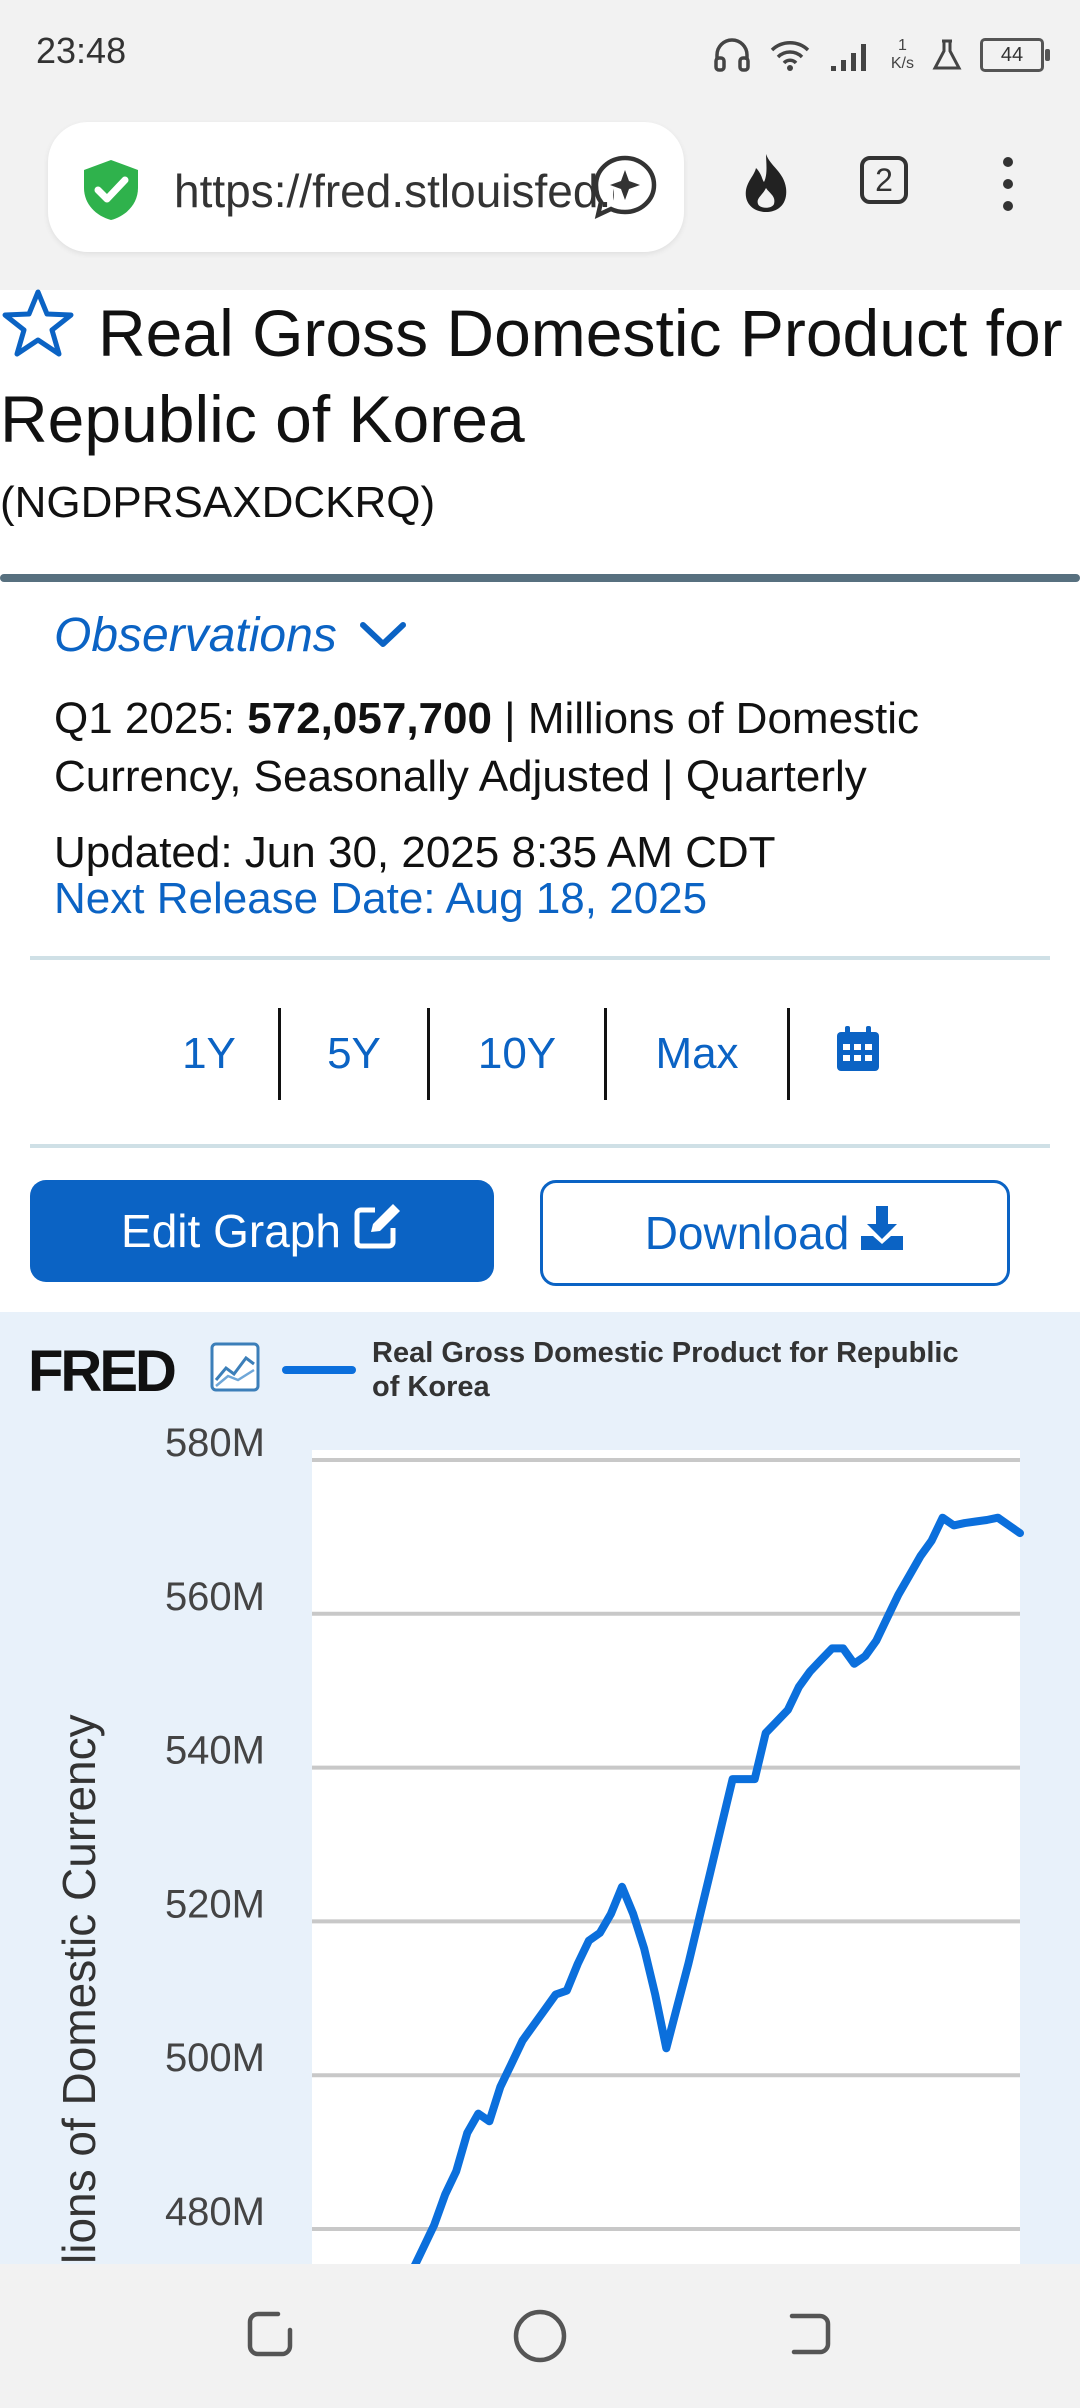 This screenshot has height=2408, width=1080. I want to click on battery-icon: 44, so click(1015, 55).